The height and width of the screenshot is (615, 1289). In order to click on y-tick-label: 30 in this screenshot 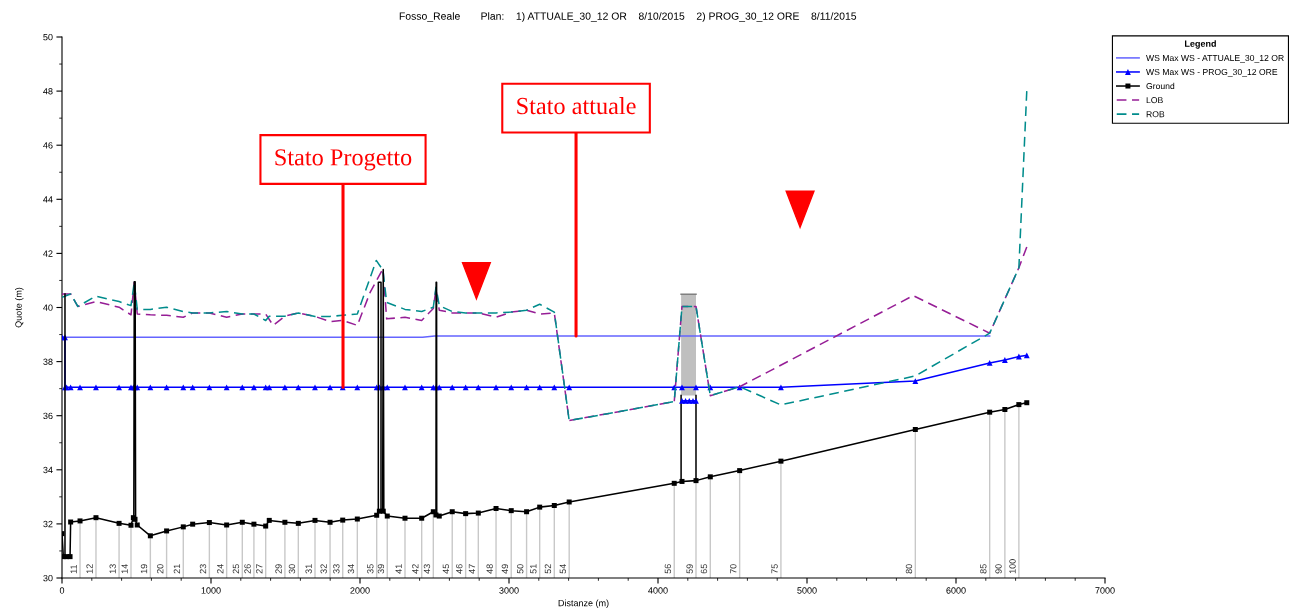, I will do `click(48, 578)`.